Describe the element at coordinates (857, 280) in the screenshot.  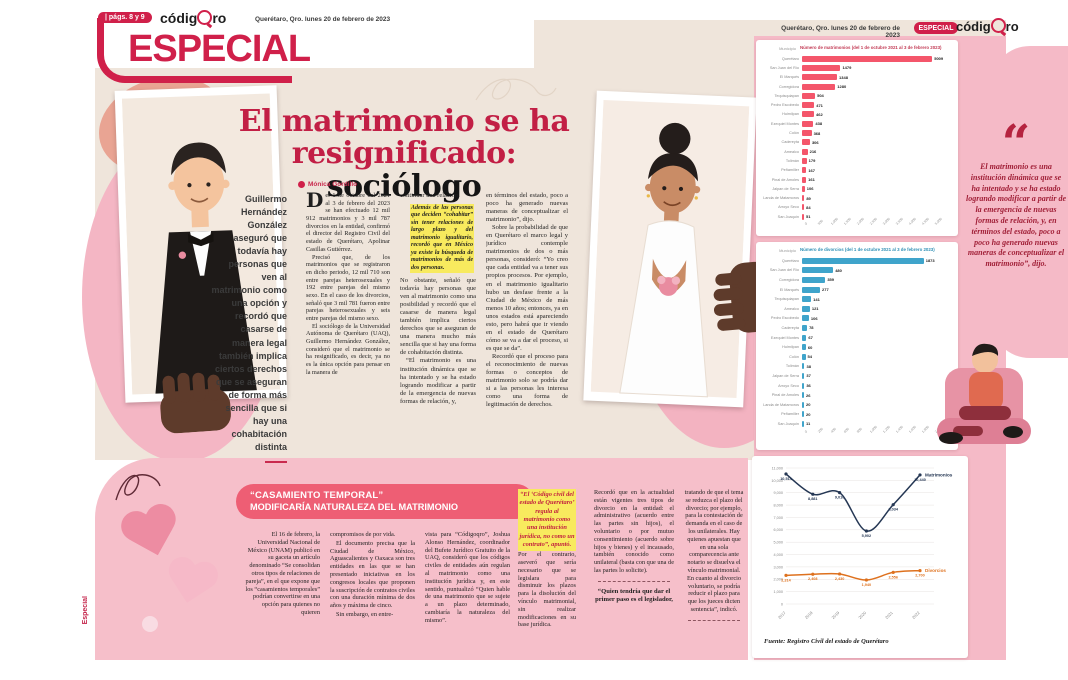
I see `bar-row: Corregidora 359` at that location.